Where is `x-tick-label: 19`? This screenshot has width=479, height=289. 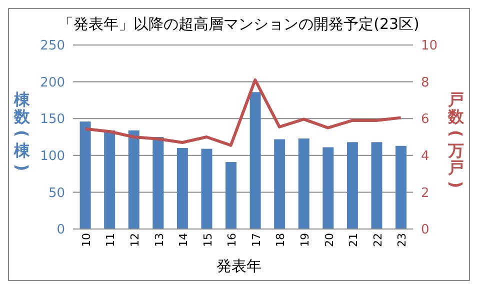
x-tick-label: 19 is located at coordinates (305, 240).